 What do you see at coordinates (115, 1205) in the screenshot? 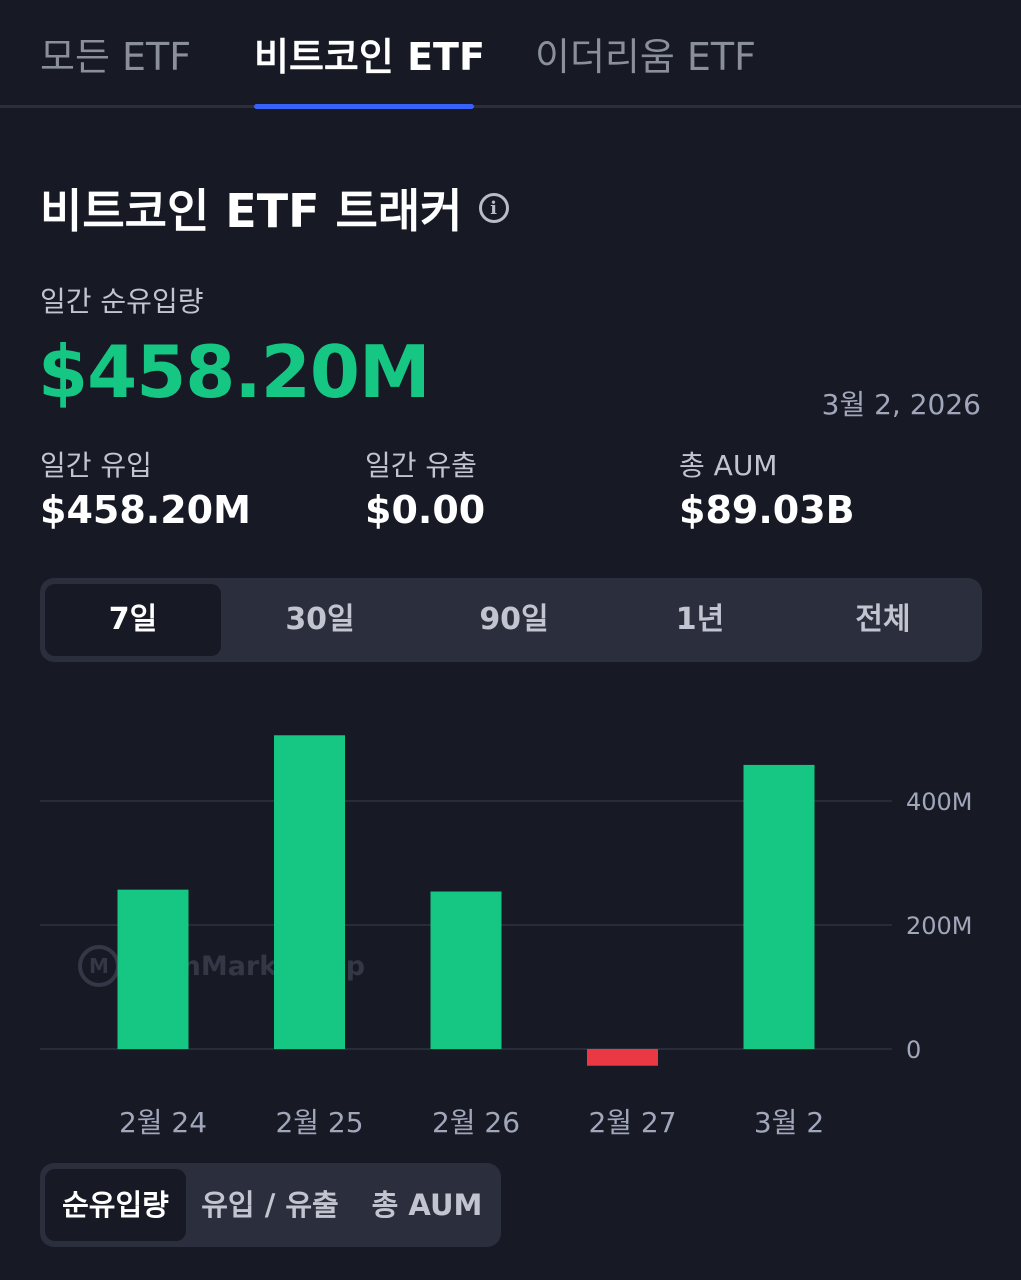
I see `view-net-flow: 순유입량` at bounding box center [115, 1205].